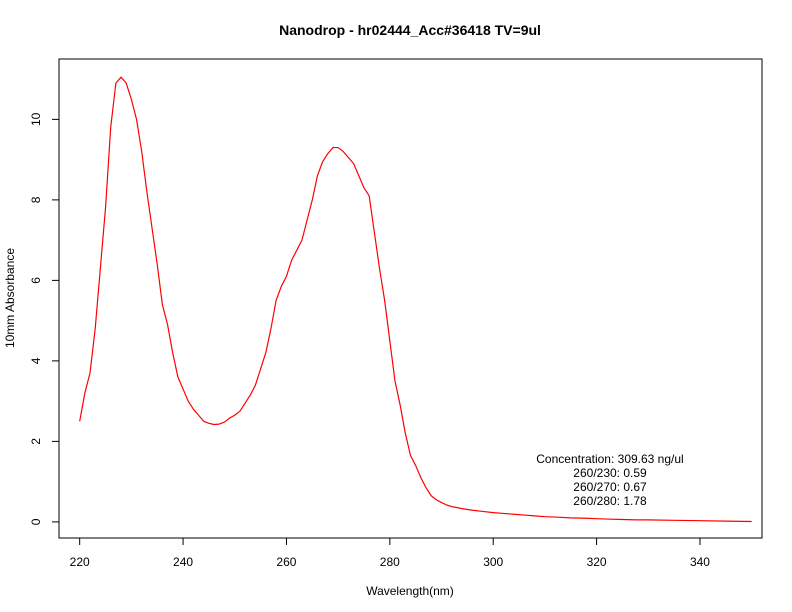  Describe the element at coordinates (610, 487) in the screenshot. I see `ratio-260-270-text: 260/270: 0.67` at that location.